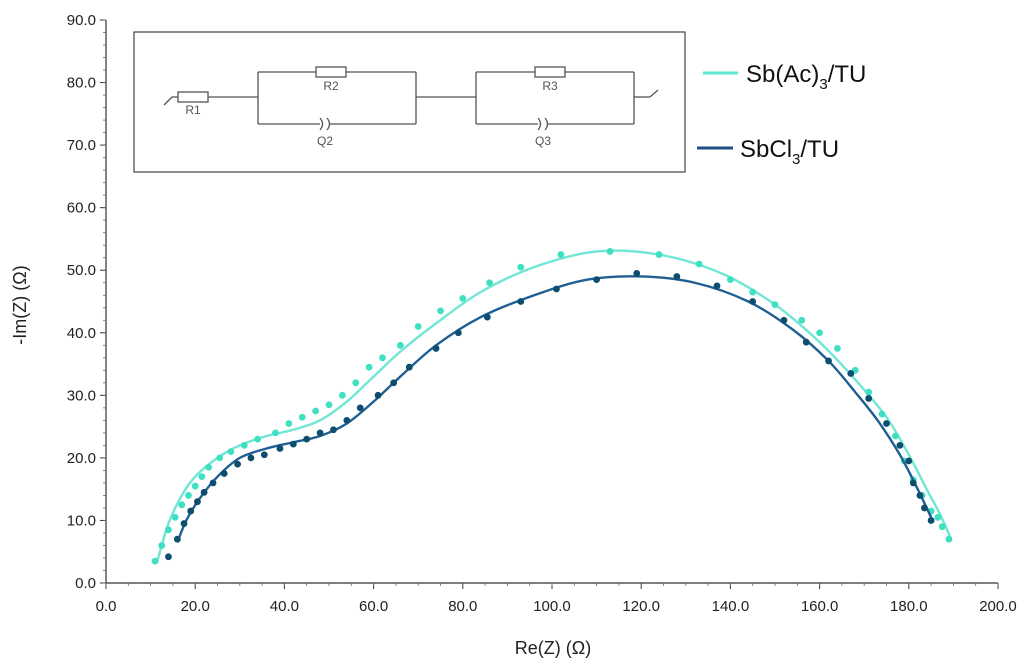 The image size is (1031, 664). What do you see at coordinates (462, 606) in the screenshot?
I see `x-tick-label: 80.0` at bounding box center [462, 606].